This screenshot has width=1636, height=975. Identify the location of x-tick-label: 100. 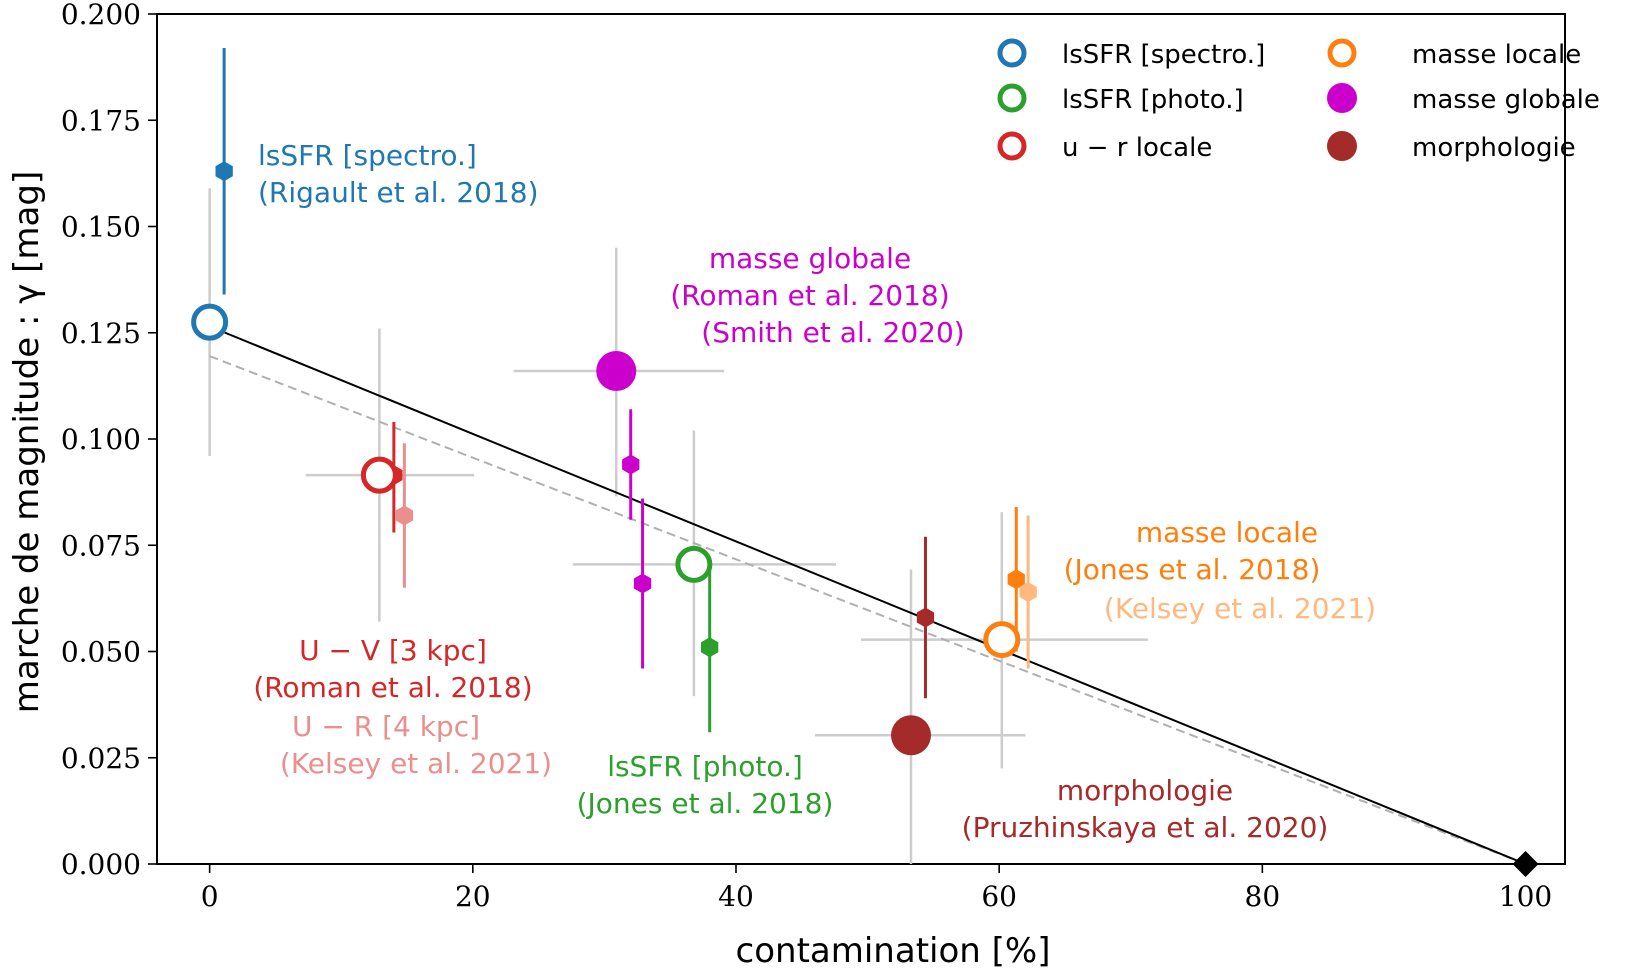
(1525, 896).